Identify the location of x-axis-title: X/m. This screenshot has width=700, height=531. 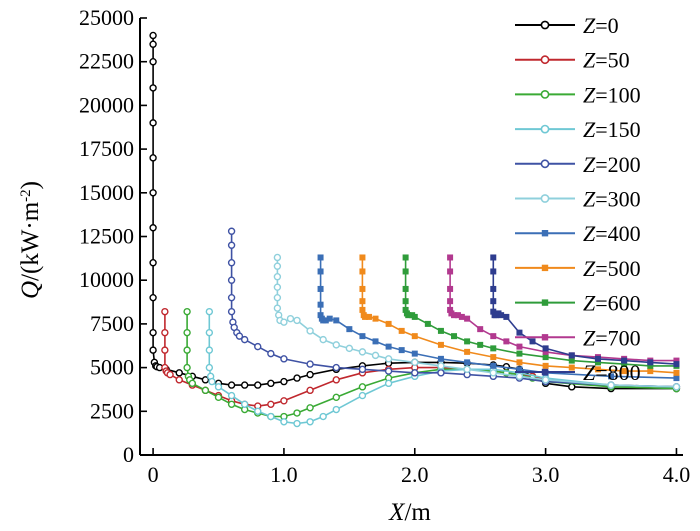
(409, 512).